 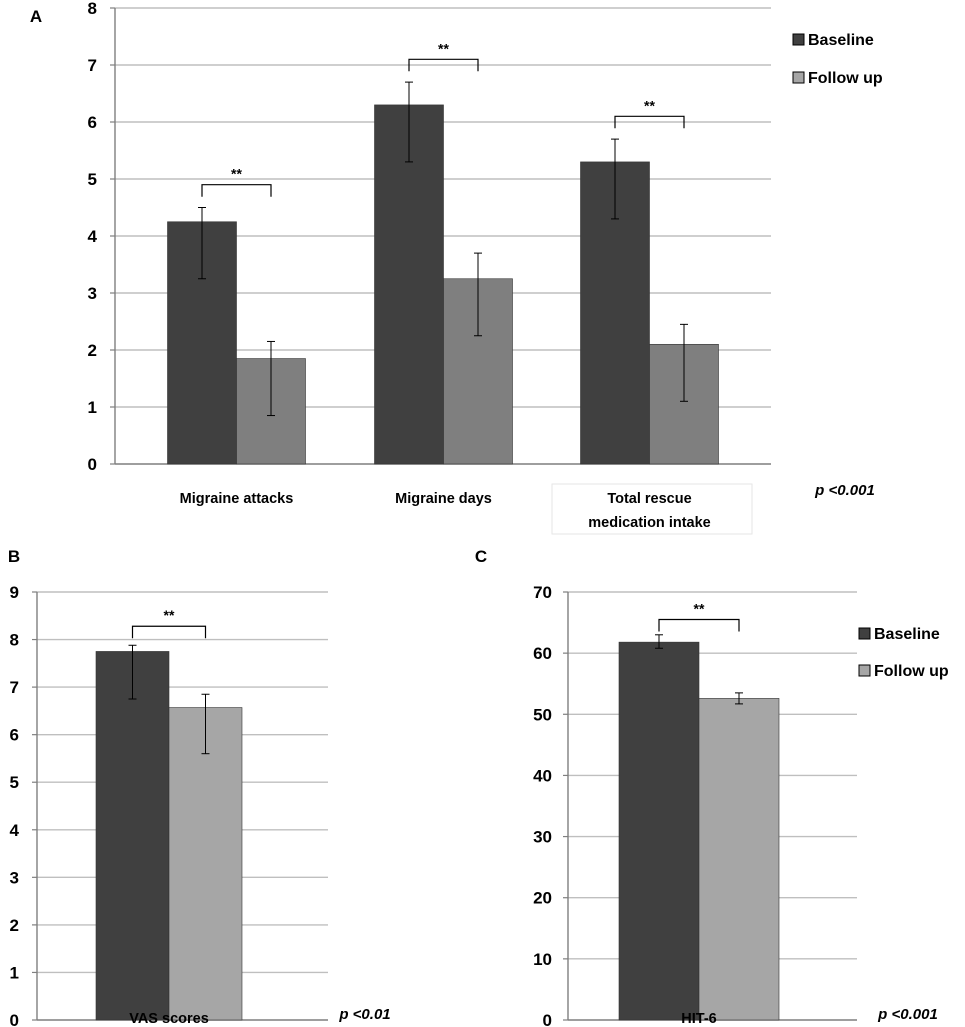 What do you see at coordinates (649, 523) in the screenshot?
I see `category-label: medication intake` at bounding box center [649, 523].